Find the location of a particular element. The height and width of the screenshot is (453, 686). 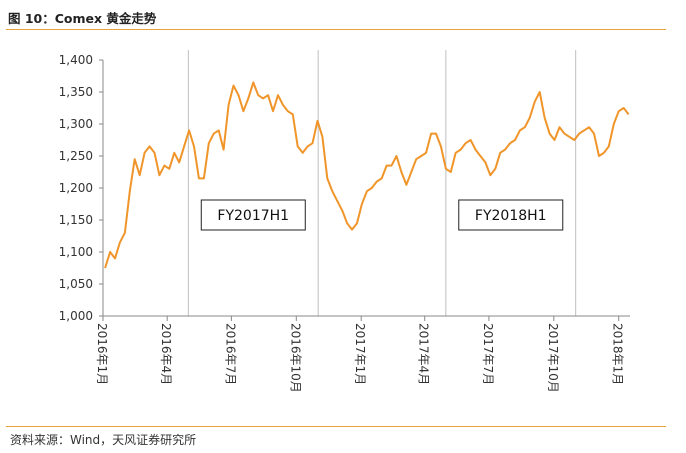

x-tick-label: 2016年10月 is located at coordinates (295, 358).